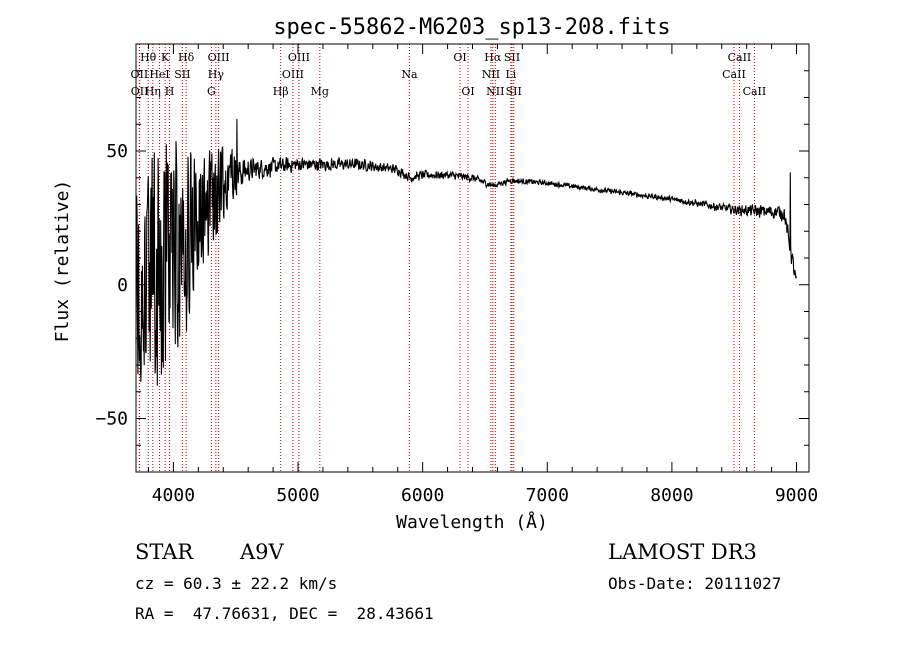 This screenshot has width=900, height=649. What do you see at coordinates (472, 522) in the screenshot?
I see `x-axis-label: Wavelength (Å)` at bounding box center [472, 522].